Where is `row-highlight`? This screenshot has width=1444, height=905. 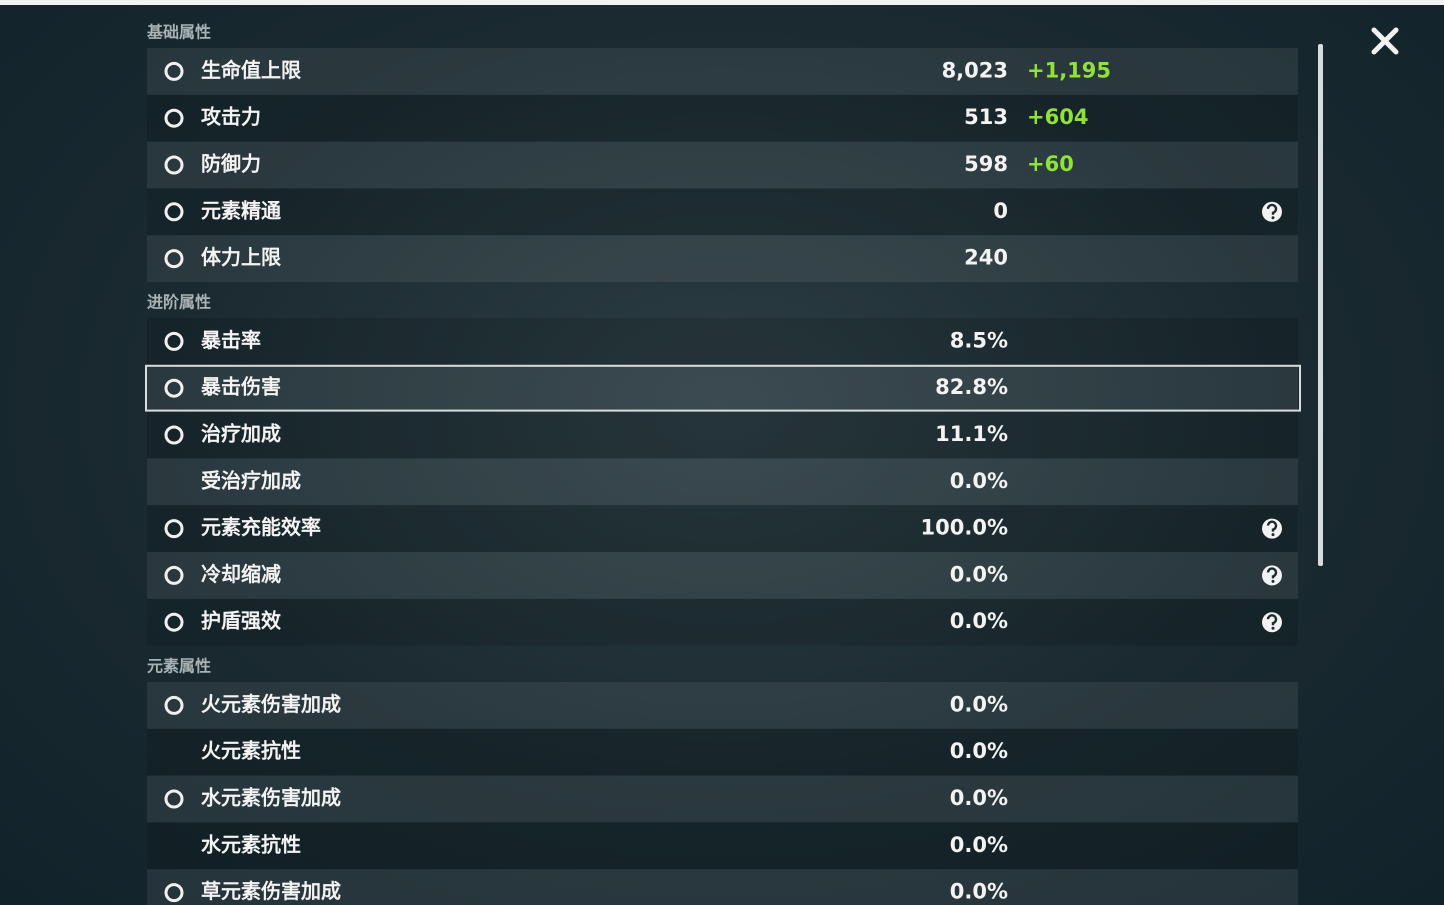 row-highlight is located at coordinates (723, 388).